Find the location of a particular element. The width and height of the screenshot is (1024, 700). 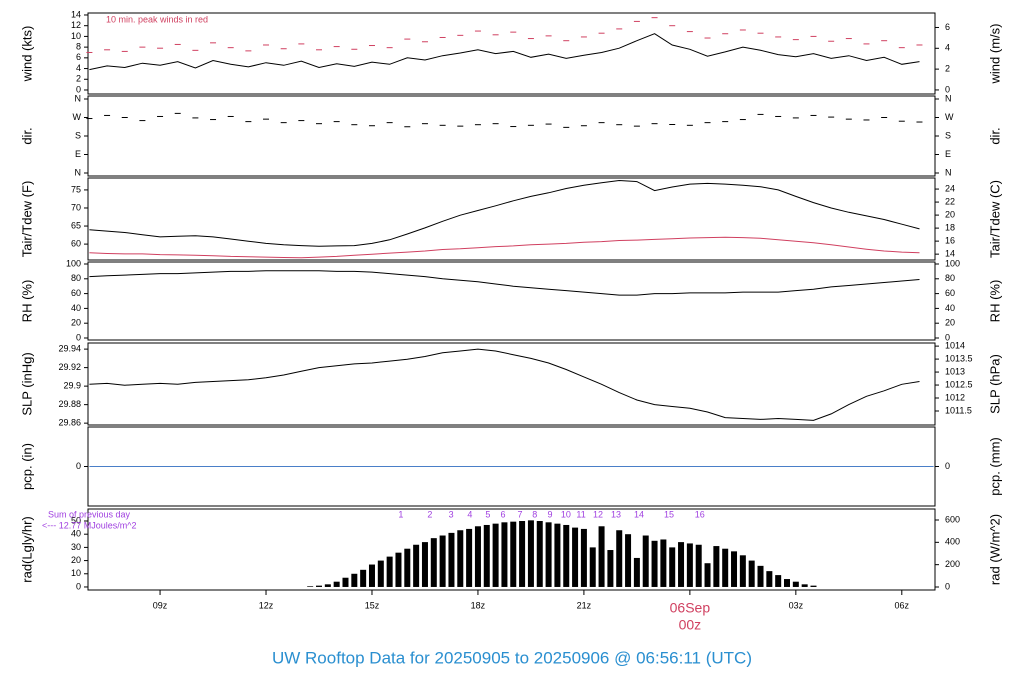

y-axis-label: SLP (inHg) is located at coordinates (26, 383).